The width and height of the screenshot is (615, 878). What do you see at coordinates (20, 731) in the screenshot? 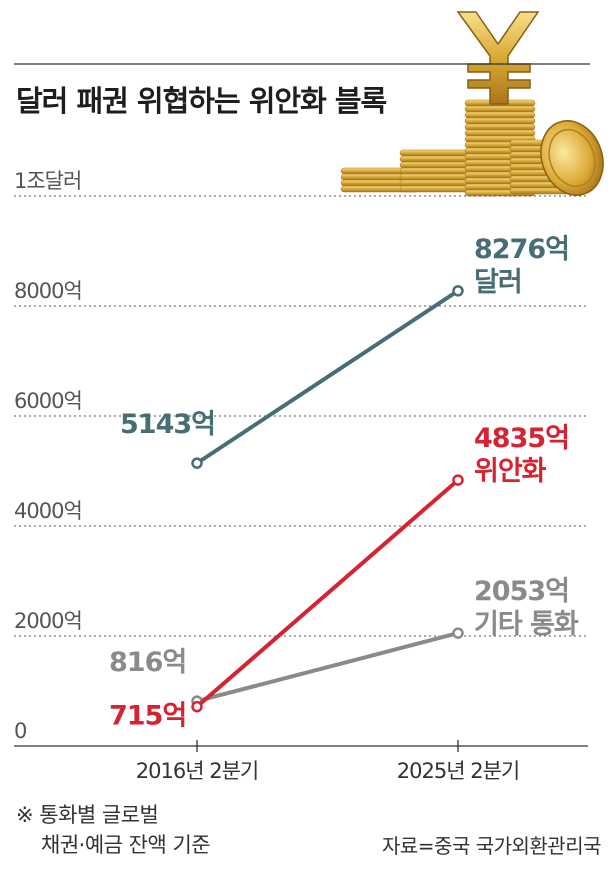
I see `y-tick-label: 0` at bounding box center [20, 731].